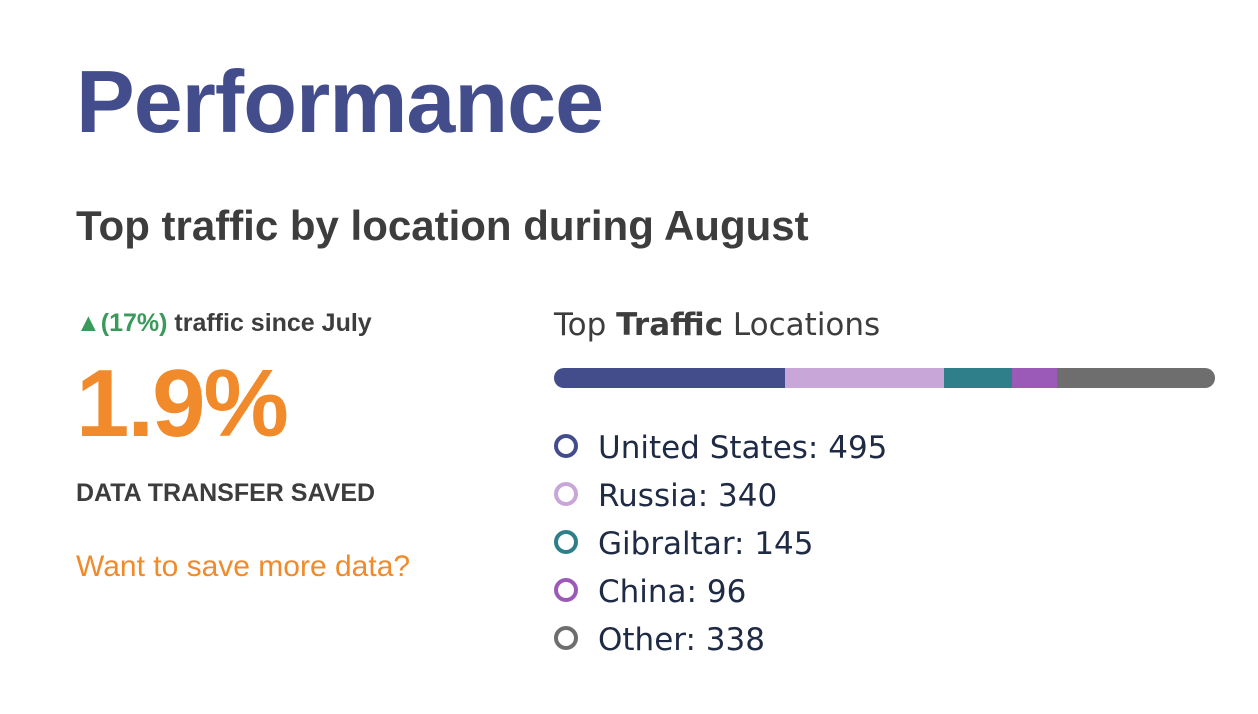 The height and width of the screenshot is (714, 1258). What do you see at coordinates (978, 378) in the screenshot?
I see `bar-segment-gibraltar` at bounding box center [978, 378].